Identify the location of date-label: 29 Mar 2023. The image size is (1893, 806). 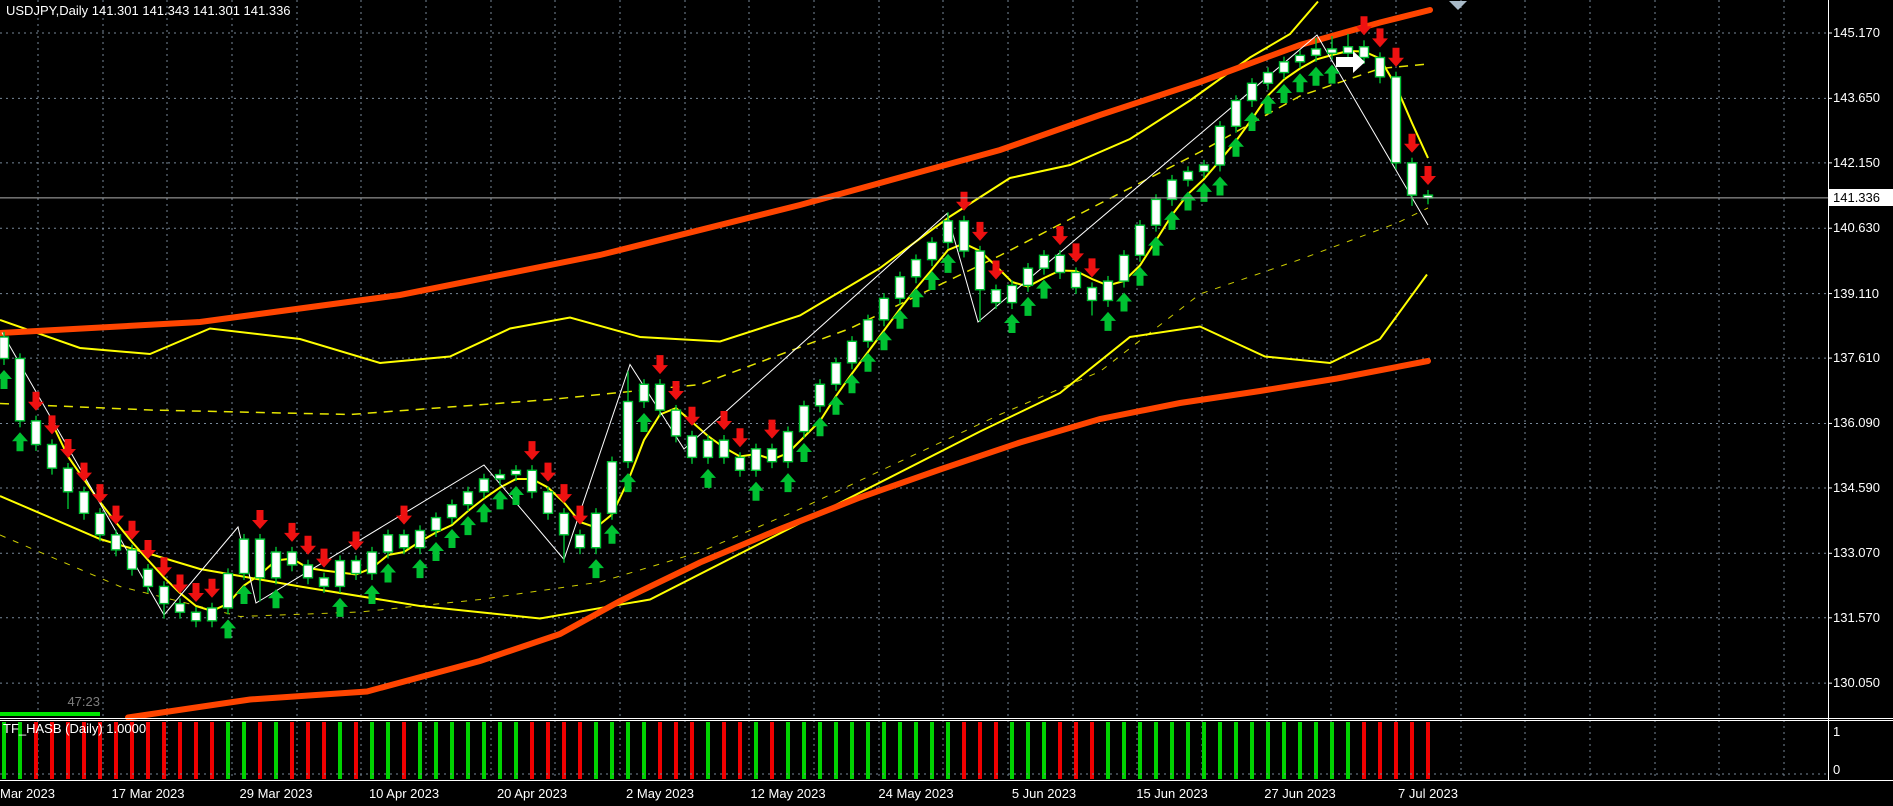
(276, 793).